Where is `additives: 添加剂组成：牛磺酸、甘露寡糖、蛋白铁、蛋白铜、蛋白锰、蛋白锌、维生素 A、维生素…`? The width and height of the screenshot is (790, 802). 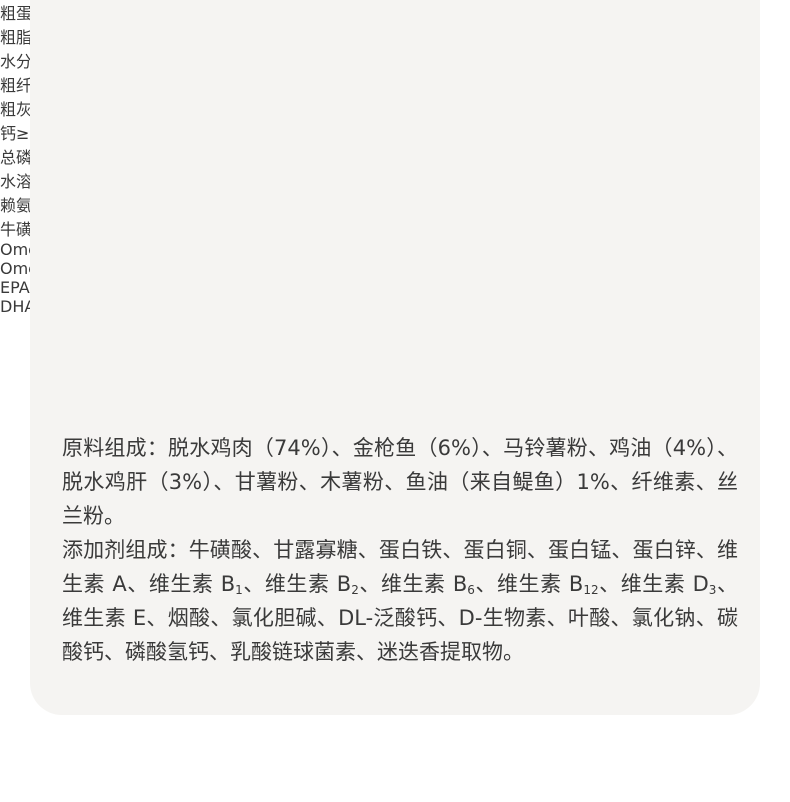
additives: 添加剂组成：牛磺酸、甘露寡糖、蛋白铁、蛋白铜、蛋白锰、蛋白锌、维生素 A、维生素… is located at coordinates (400, 601).